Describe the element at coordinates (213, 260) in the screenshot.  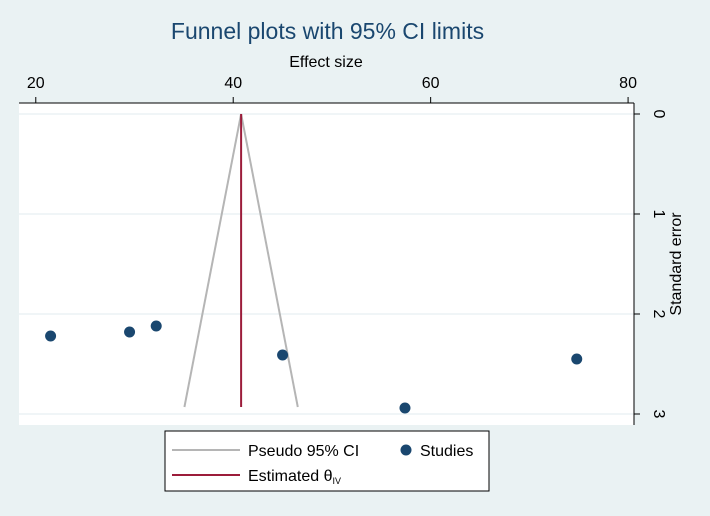
I see `ci-line-left` at that location.